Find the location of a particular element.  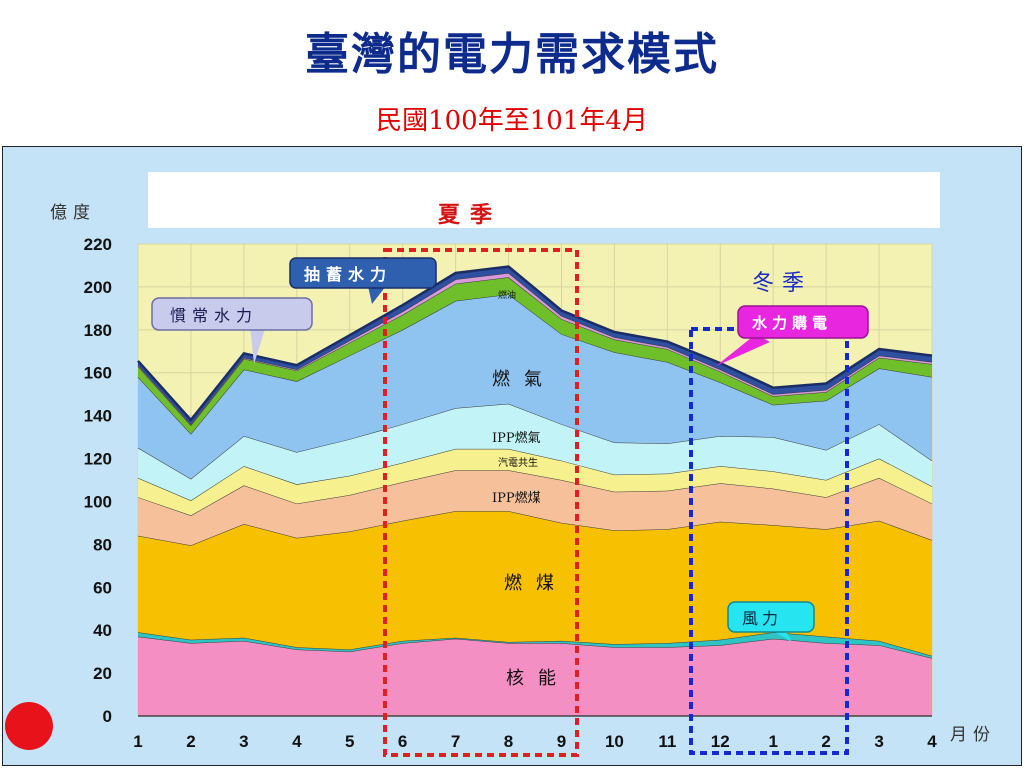

y-tick-label: 40 is located at coordinates (102, 630).